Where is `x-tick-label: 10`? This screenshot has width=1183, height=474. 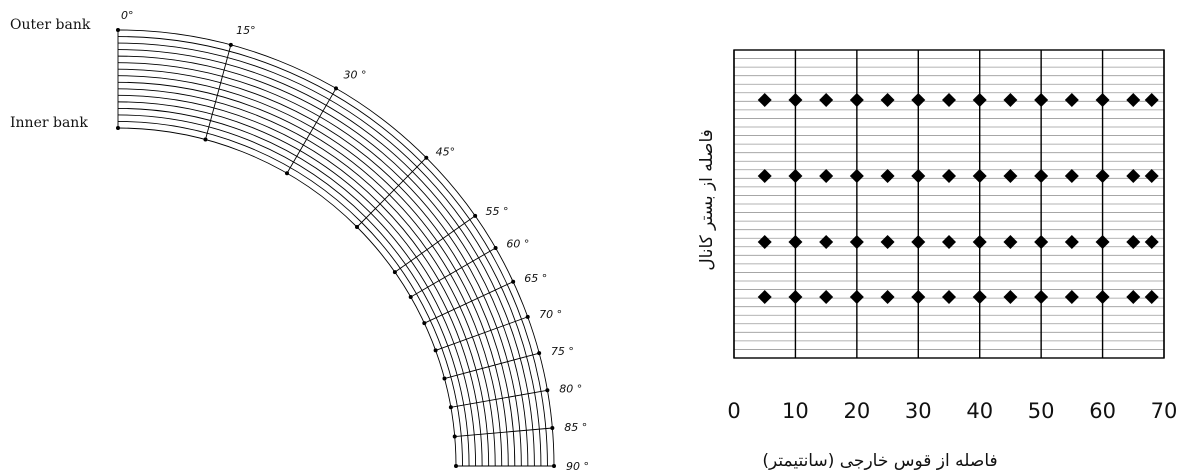 x-tick-label: 10 is located at coordinates (795, 411).